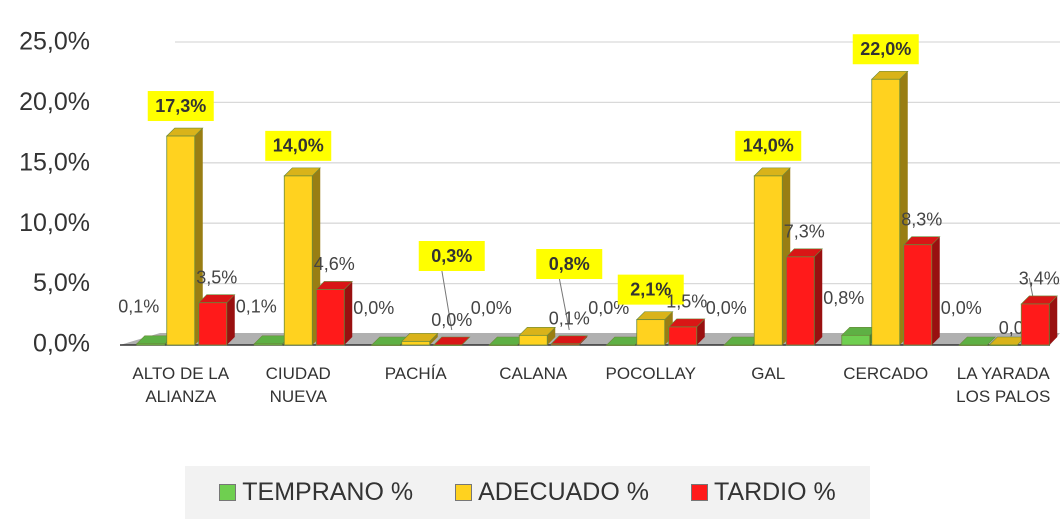 The width and height of the screenshot is (1062, 519). I want to click on legend-item: ADECUADO %, so click(552, 492).